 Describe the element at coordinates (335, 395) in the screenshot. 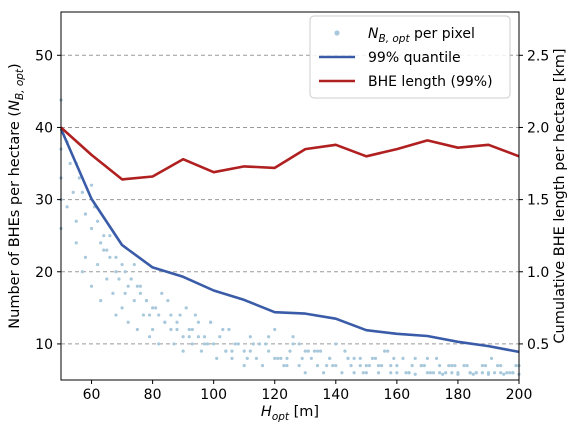

I see `x-tick-label: 140` at that location.